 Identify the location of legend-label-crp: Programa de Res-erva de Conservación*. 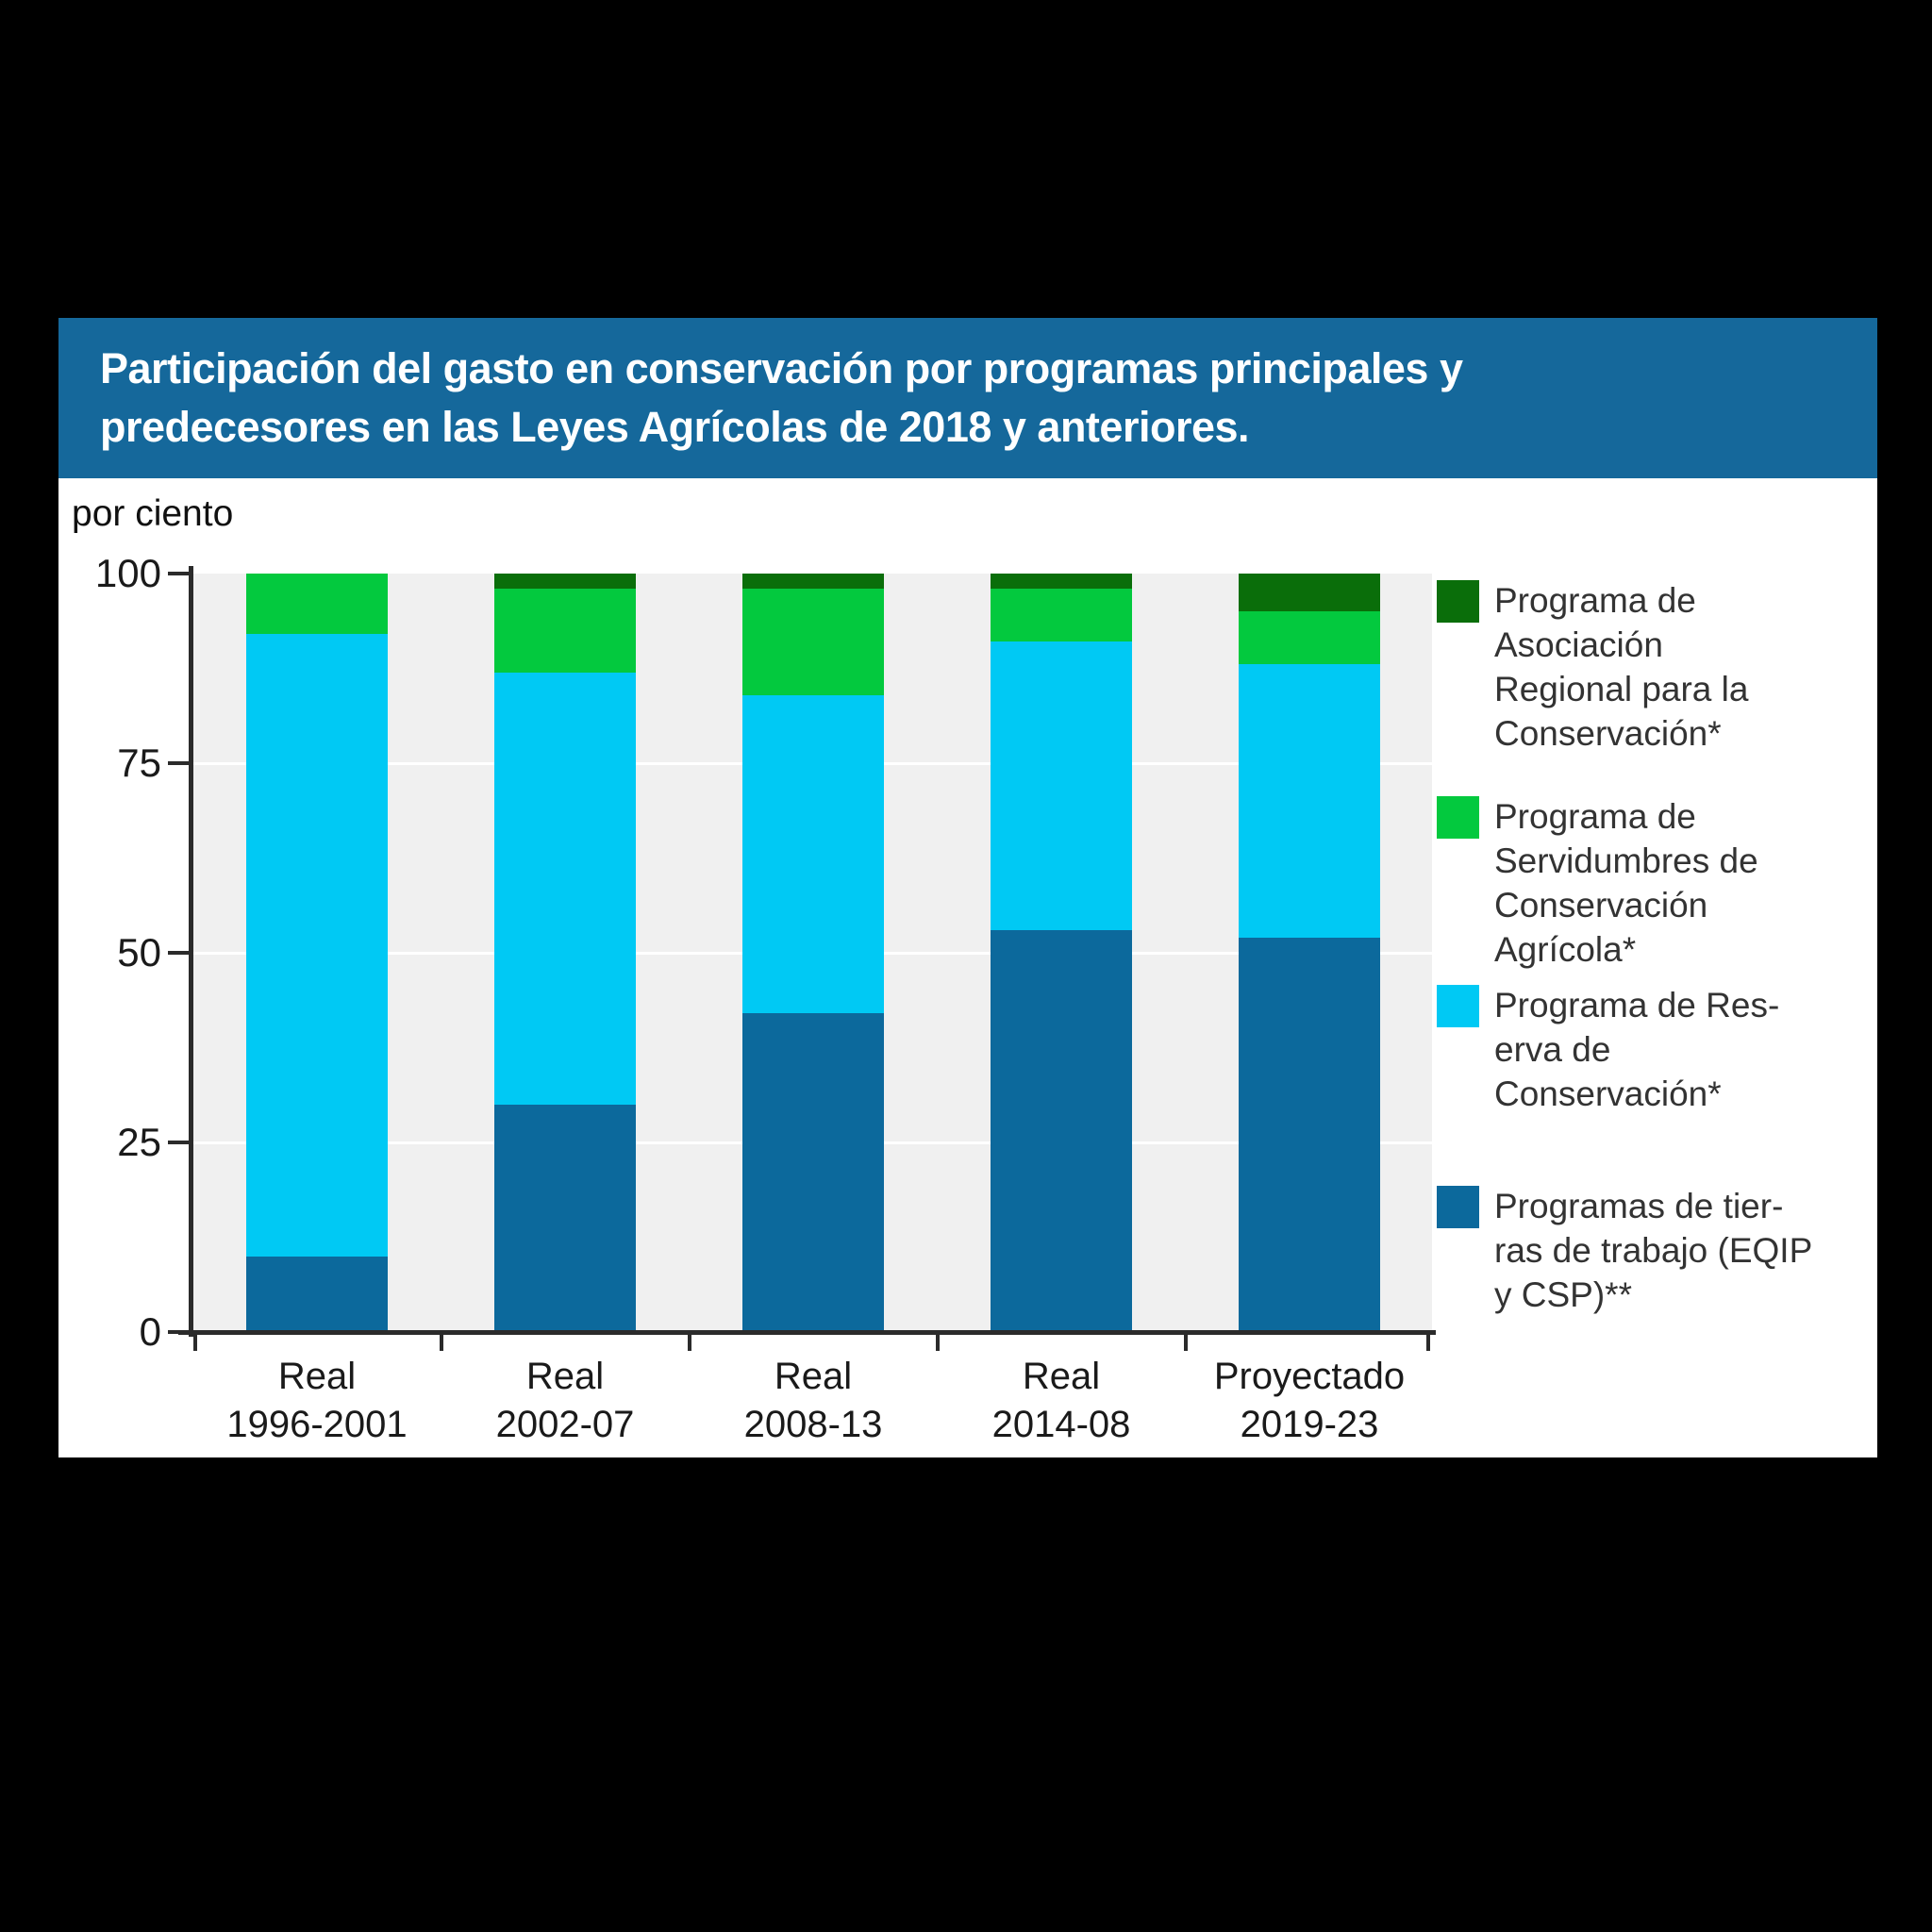
(1637, 1049).